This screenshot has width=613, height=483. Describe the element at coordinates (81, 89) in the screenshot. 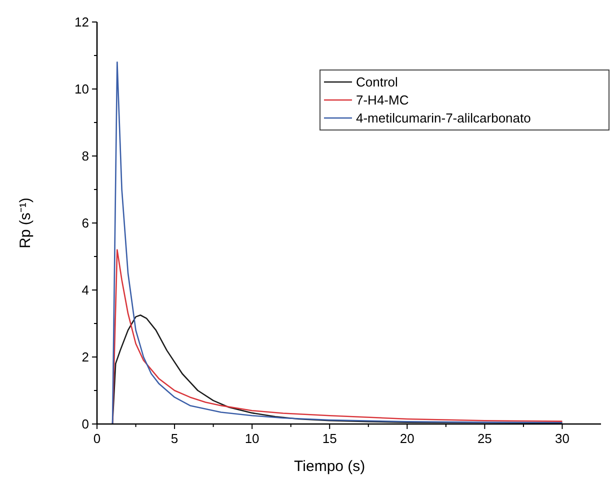

I see `y-tick-label: 10` at that location.